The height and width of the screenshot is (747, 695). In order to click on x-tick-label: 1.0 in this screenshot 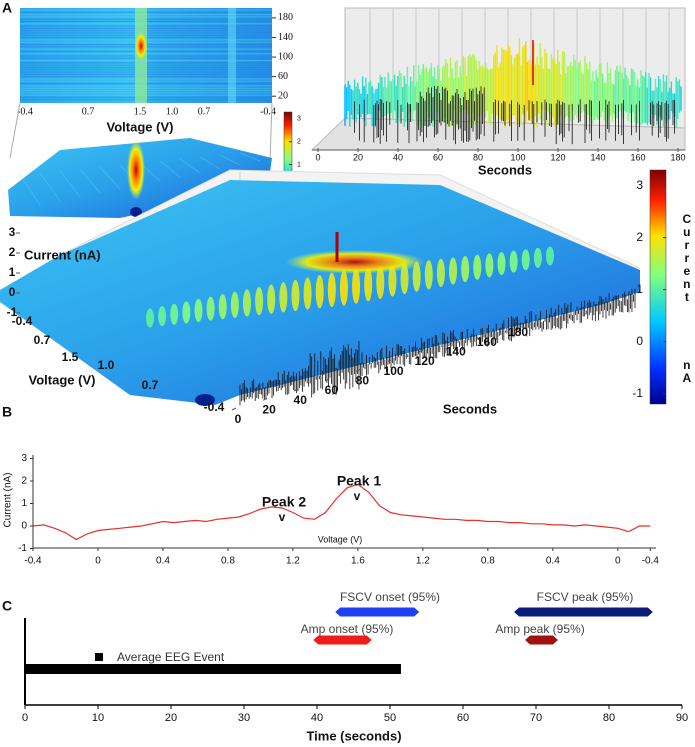, I will do `click(172, 111)`.